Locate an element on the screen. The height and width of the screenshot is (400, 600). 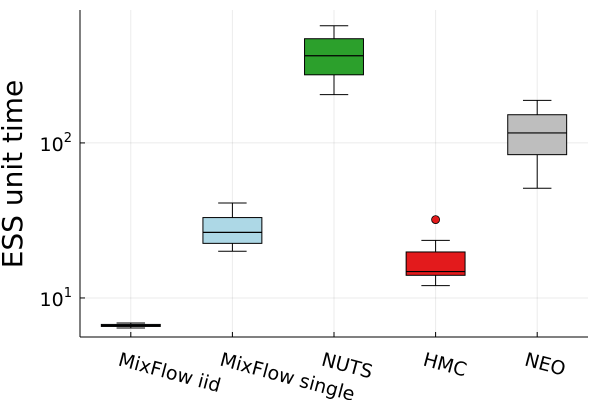
box-nuts is located at coordinates (334, 60).